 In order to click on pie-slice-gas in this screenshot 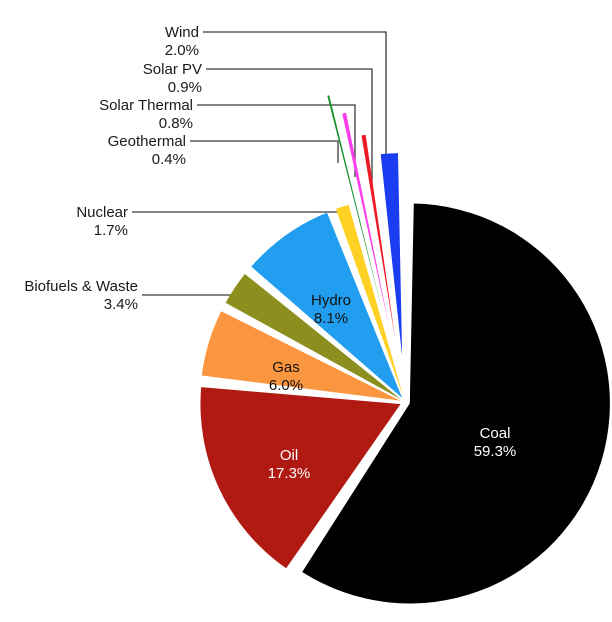, I will do `click(301, 356)`.